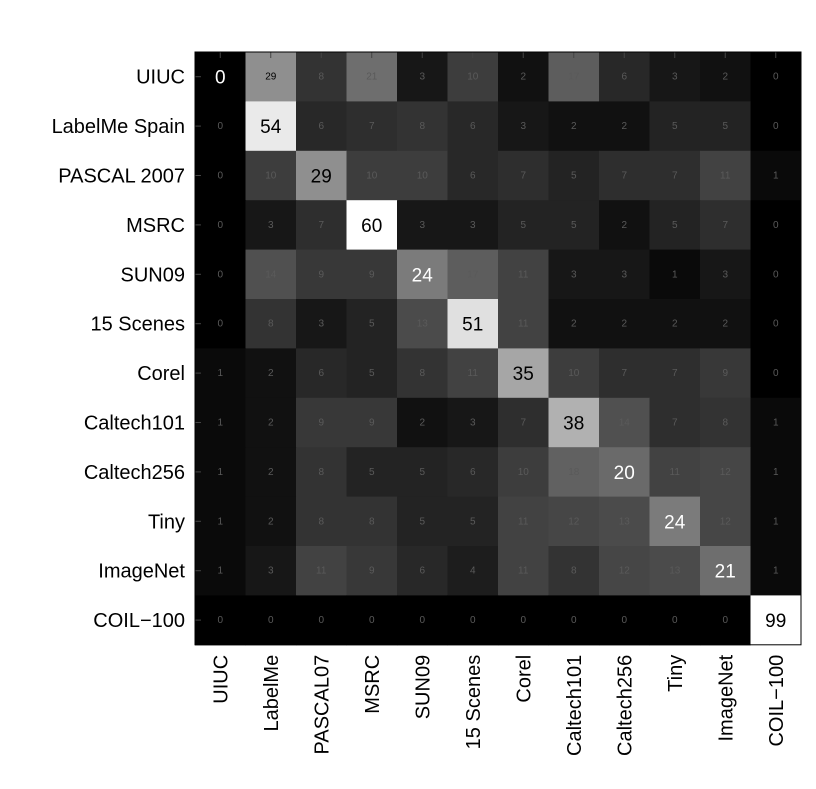  Describe the element at coordinates (271, 127) in the screenshot. I see `cell-value-label: 54` at that location.